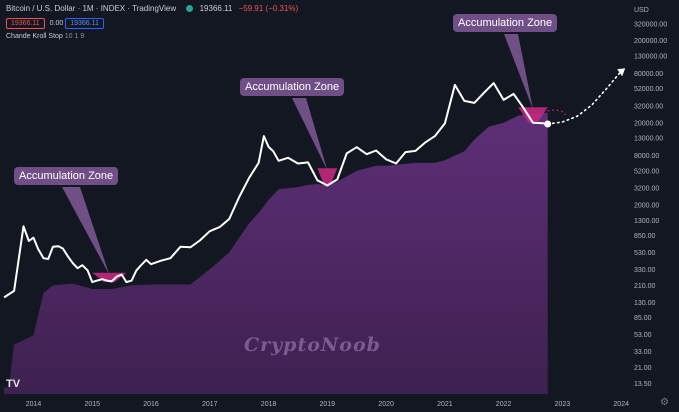 The image size is (679, 412). Describe the element at coordinates (190, 9) in the screenshot. I see `market-status-icon` at that location.